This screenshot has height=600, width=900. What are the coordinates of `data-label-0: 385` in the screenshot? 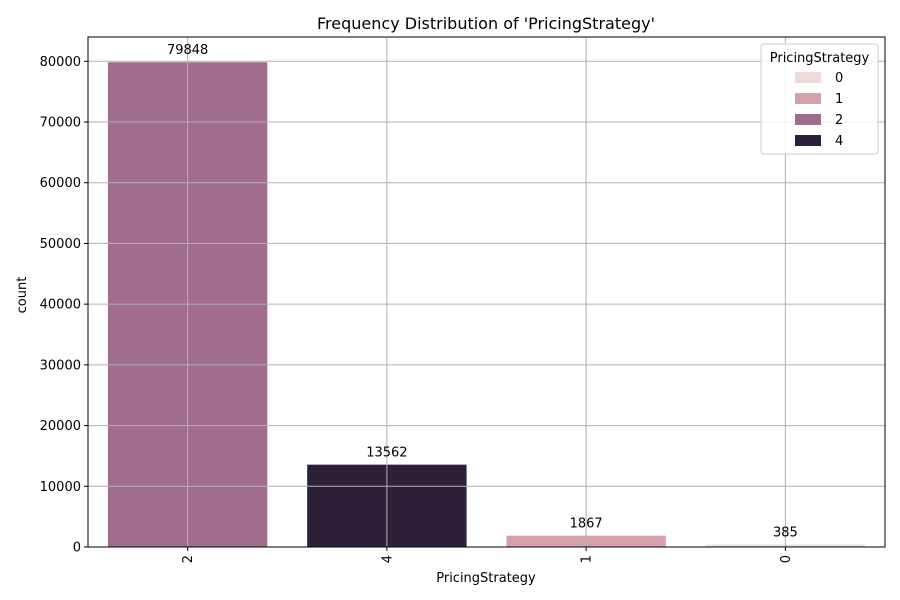 It's located at (785, 533).